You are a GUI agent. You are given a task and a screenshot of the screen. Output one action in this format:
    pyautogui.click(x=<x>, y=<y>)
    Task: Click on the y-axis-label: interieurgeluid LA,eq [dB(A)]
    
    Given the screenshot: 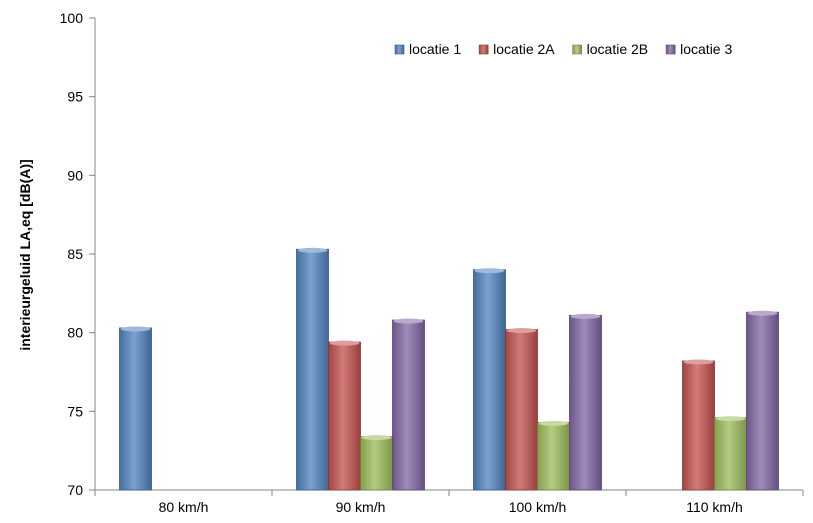 What is the action you would take?
    pyautogui.click(x=25, y=254)
    